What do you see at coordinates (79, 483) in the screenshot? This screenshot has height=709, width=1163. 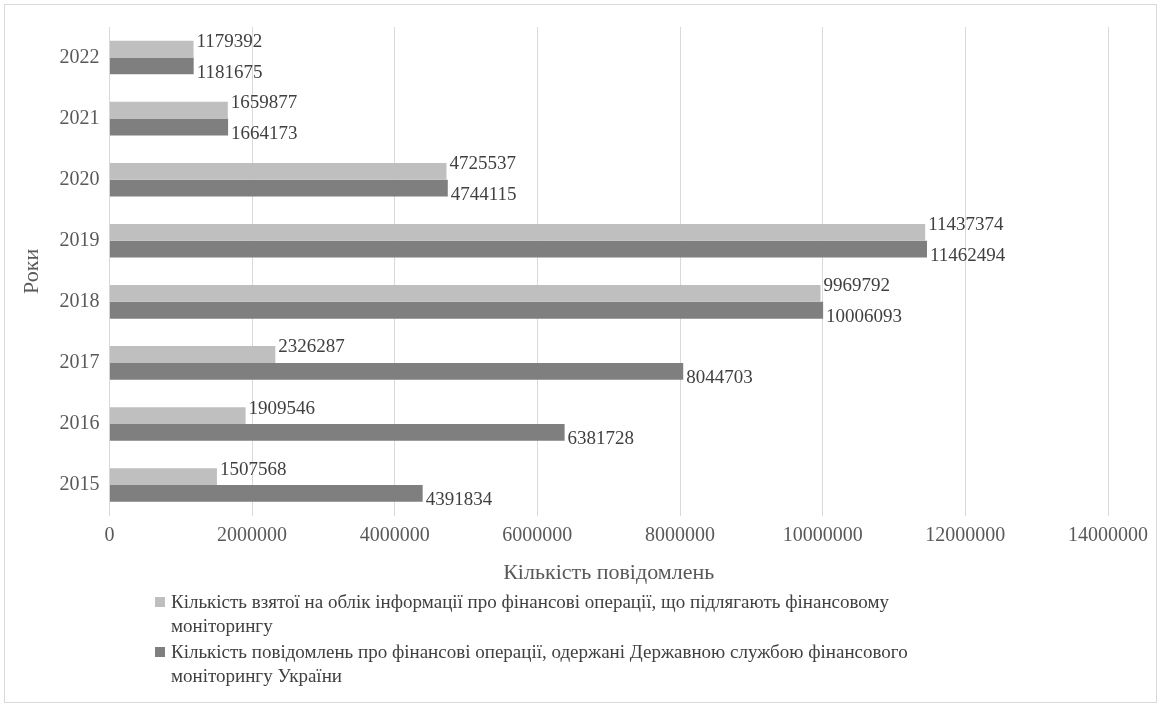 I see `y-tick-label: 2015` at bounding box center [79, 483].